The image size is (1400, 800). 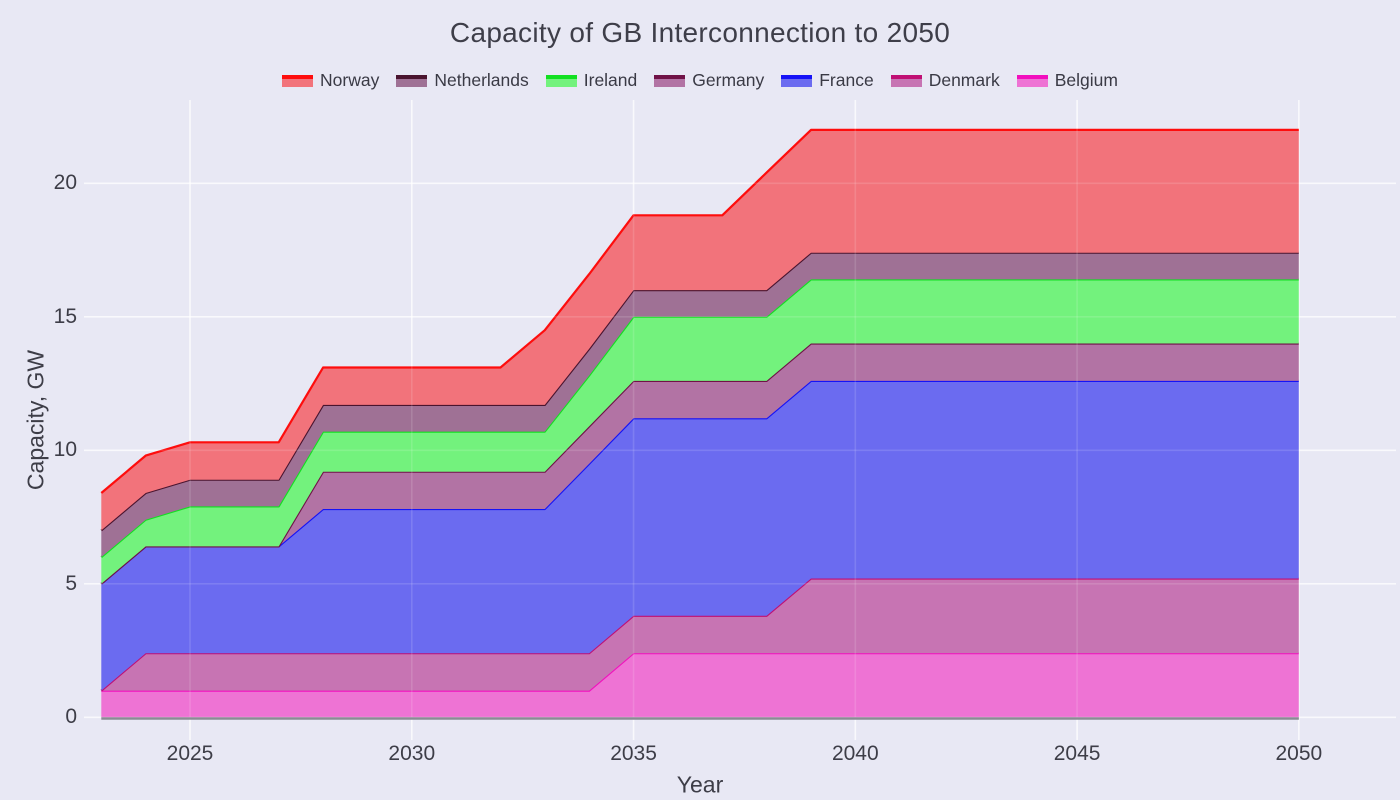 I want to click on area-belgium, so click(x=700, y=685).